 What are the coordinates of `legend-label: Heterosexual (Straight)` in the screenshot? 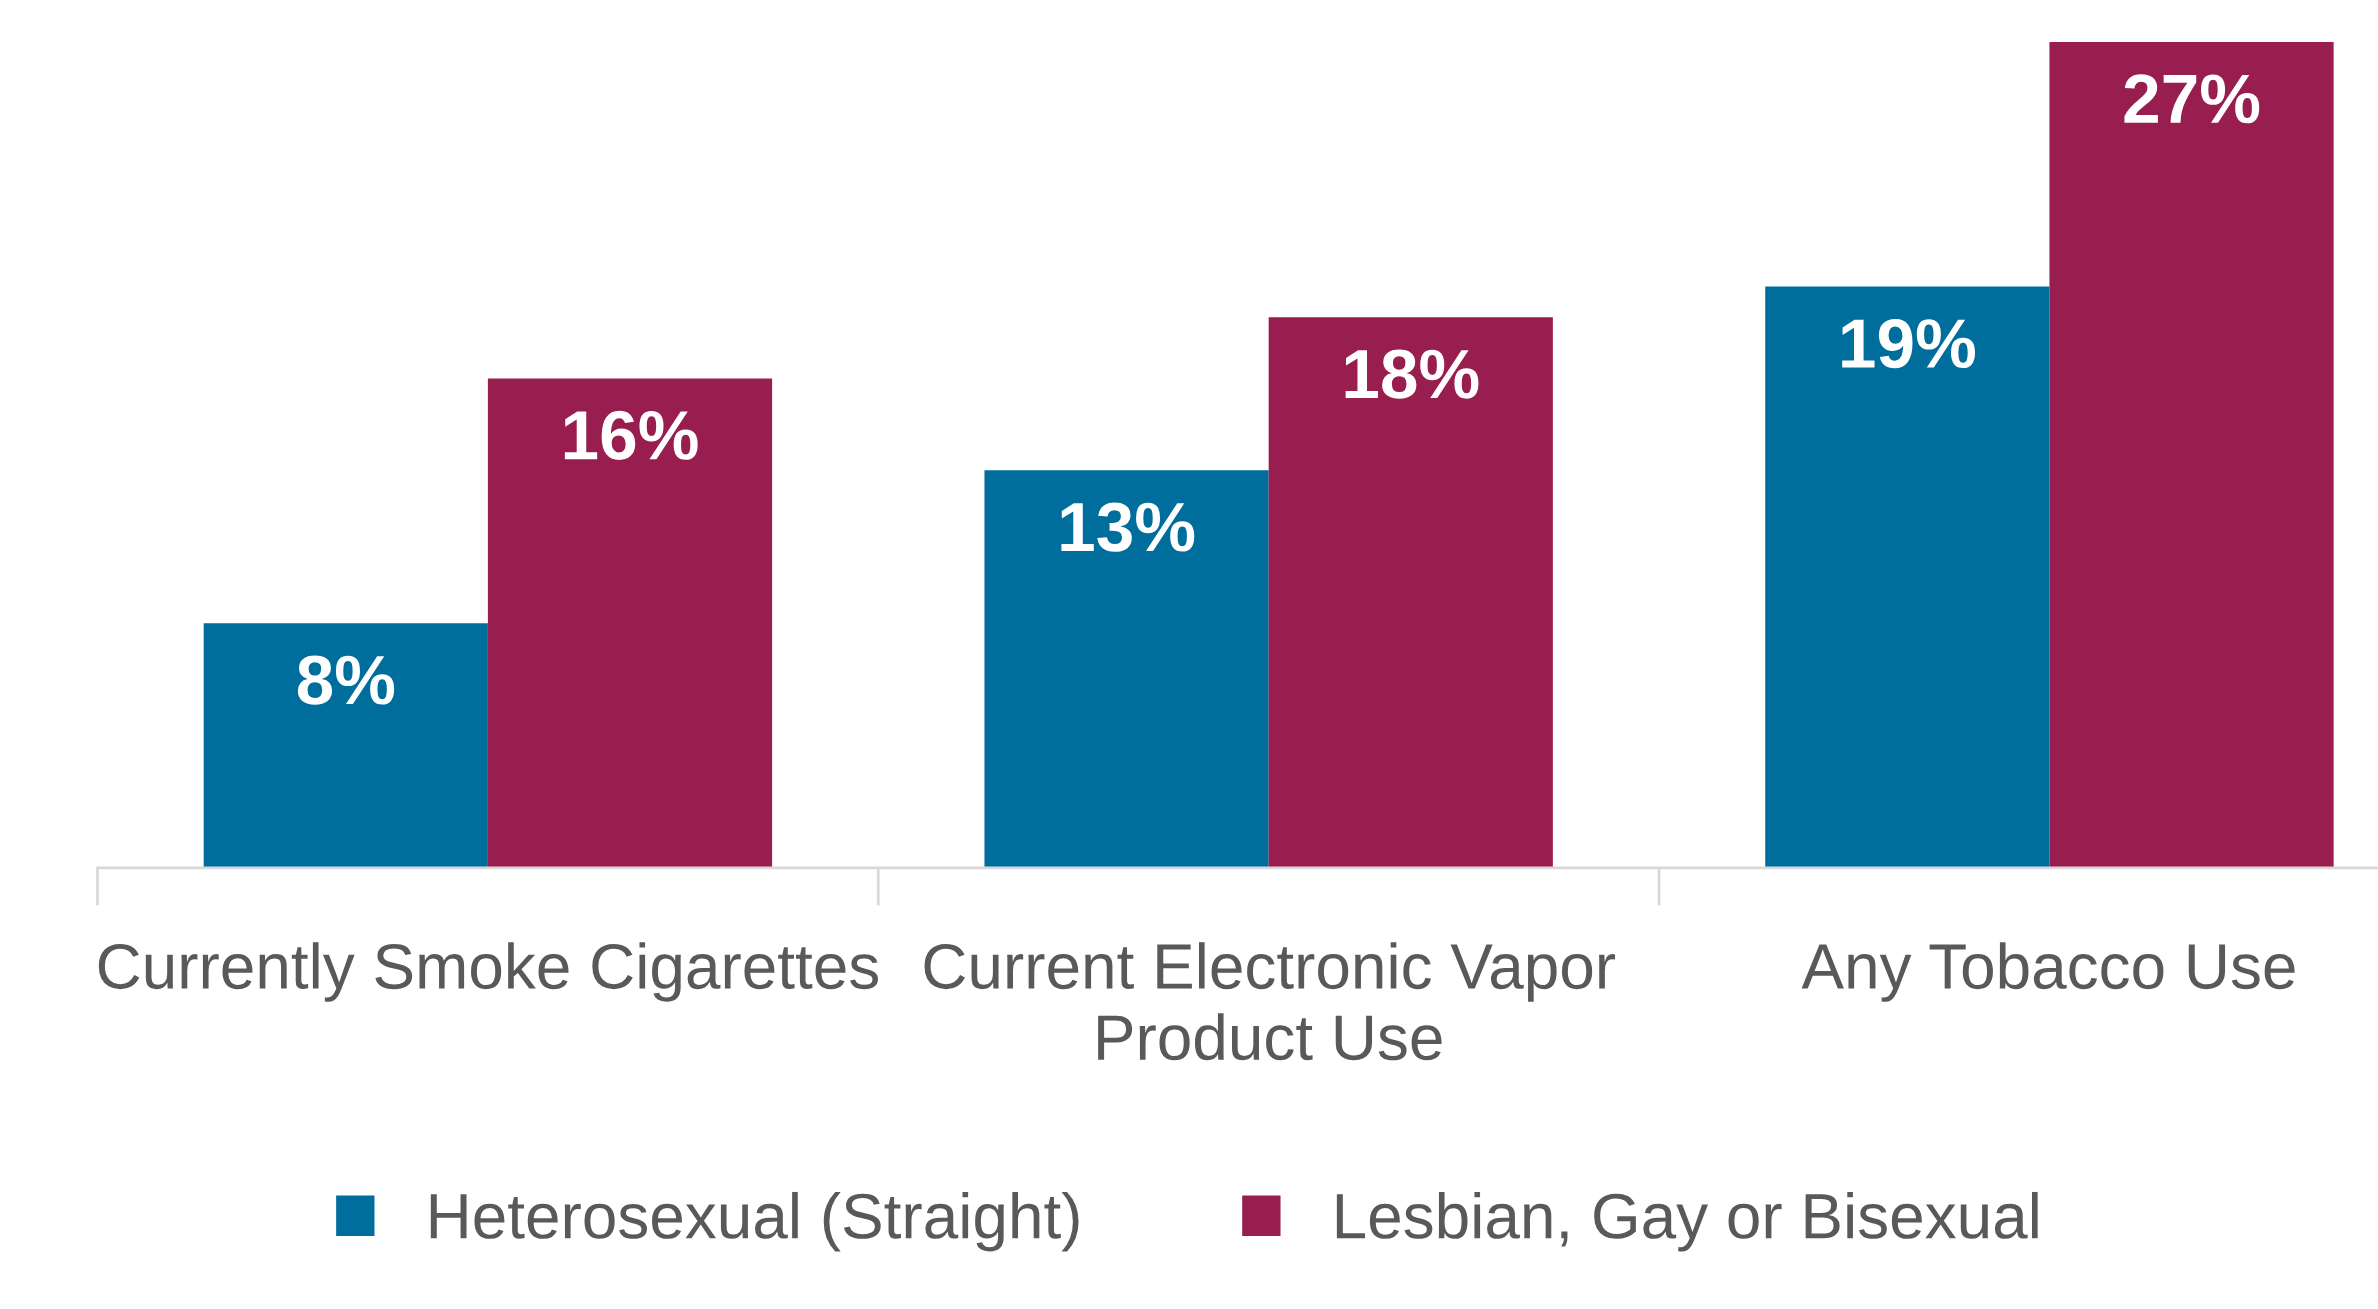 It's located at (754, 1221).